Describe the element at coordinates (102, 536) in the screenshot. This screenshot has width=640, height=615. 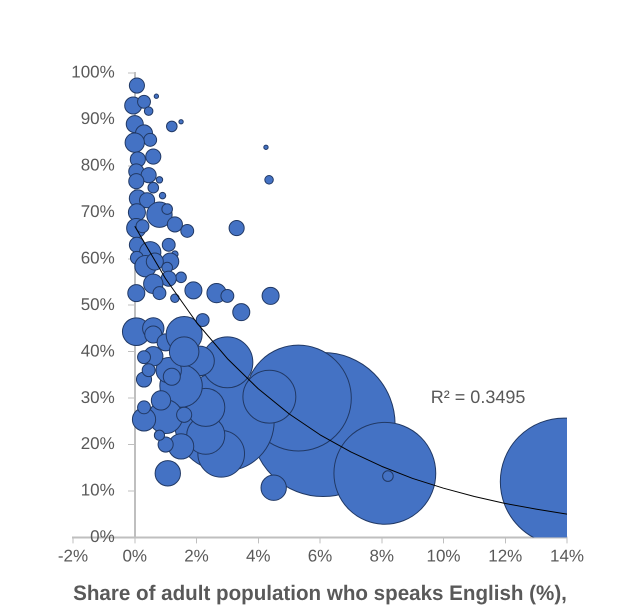
I see `y-tick-label: 0%` at that location.